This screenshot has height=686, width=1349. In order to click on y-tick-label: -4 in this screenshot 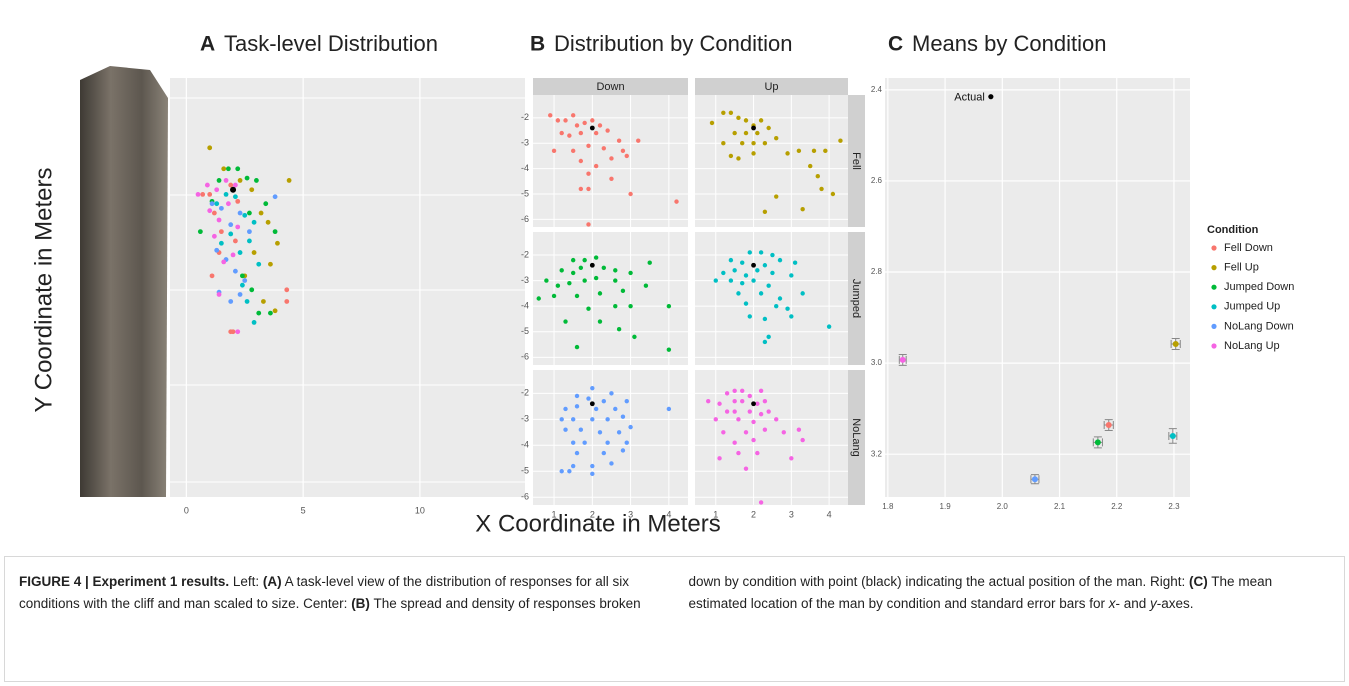, I will do `click(525, 168)`.